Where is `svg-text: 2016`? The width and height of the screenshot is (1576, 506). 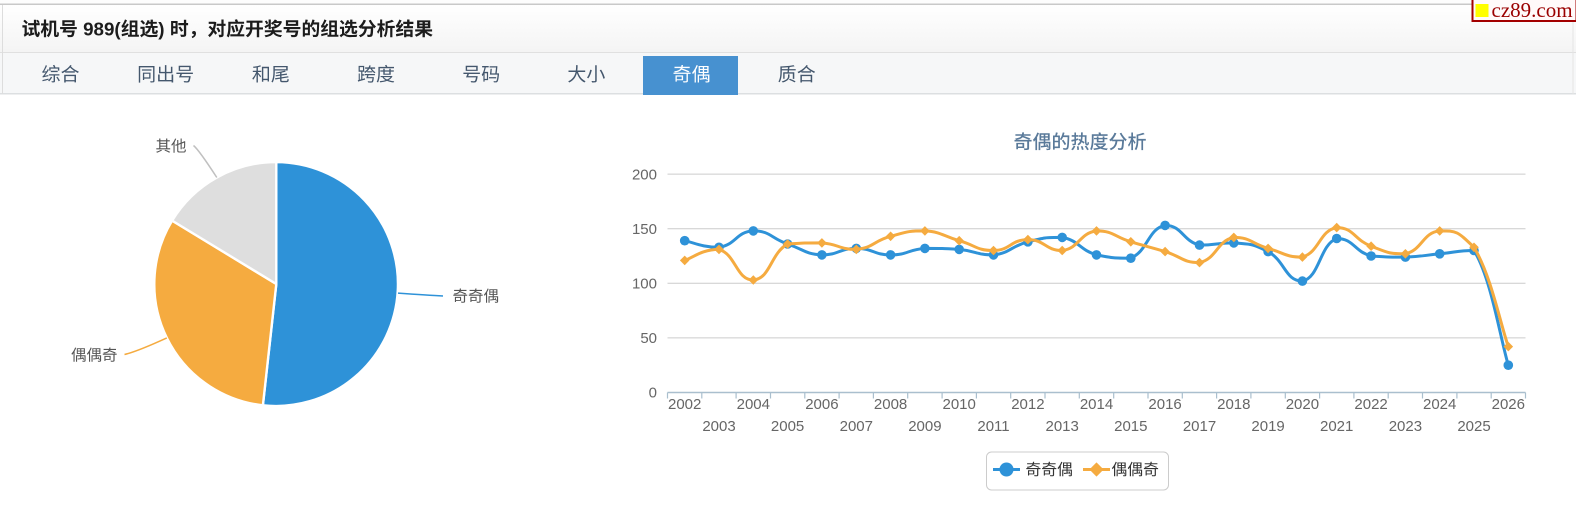
svg-text: 2016 is located at coordinates (1164, 404).